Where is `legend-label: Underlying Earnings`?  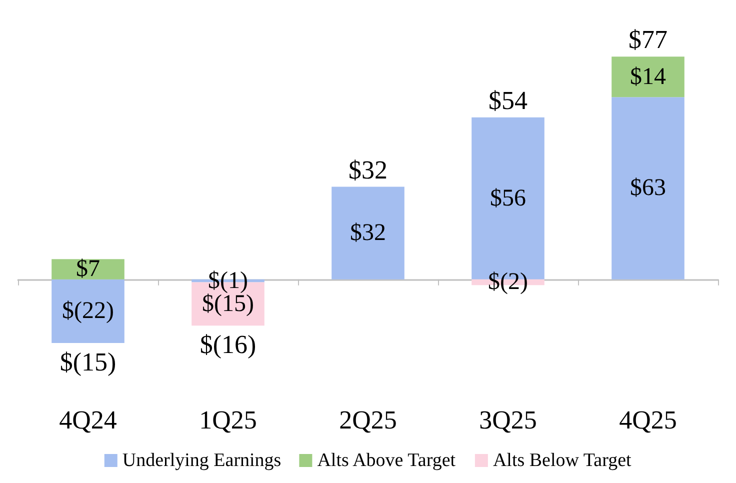
legend-label: Underlying Earnings is located at coordinates (202, 460).